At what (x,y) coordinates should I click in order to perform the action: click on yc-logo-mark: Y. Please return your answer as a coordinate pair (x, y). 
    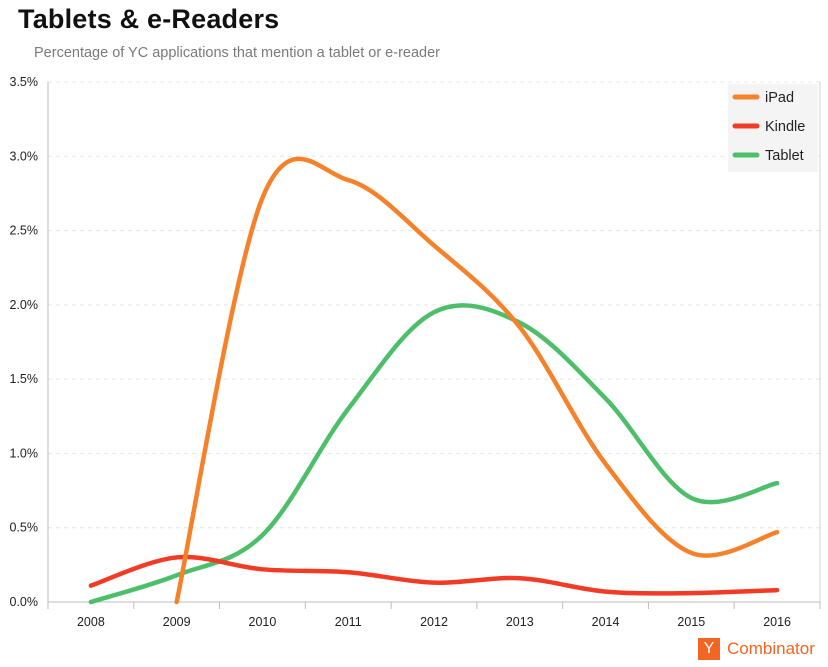
    Looking at the image, I should click on (709, 649).